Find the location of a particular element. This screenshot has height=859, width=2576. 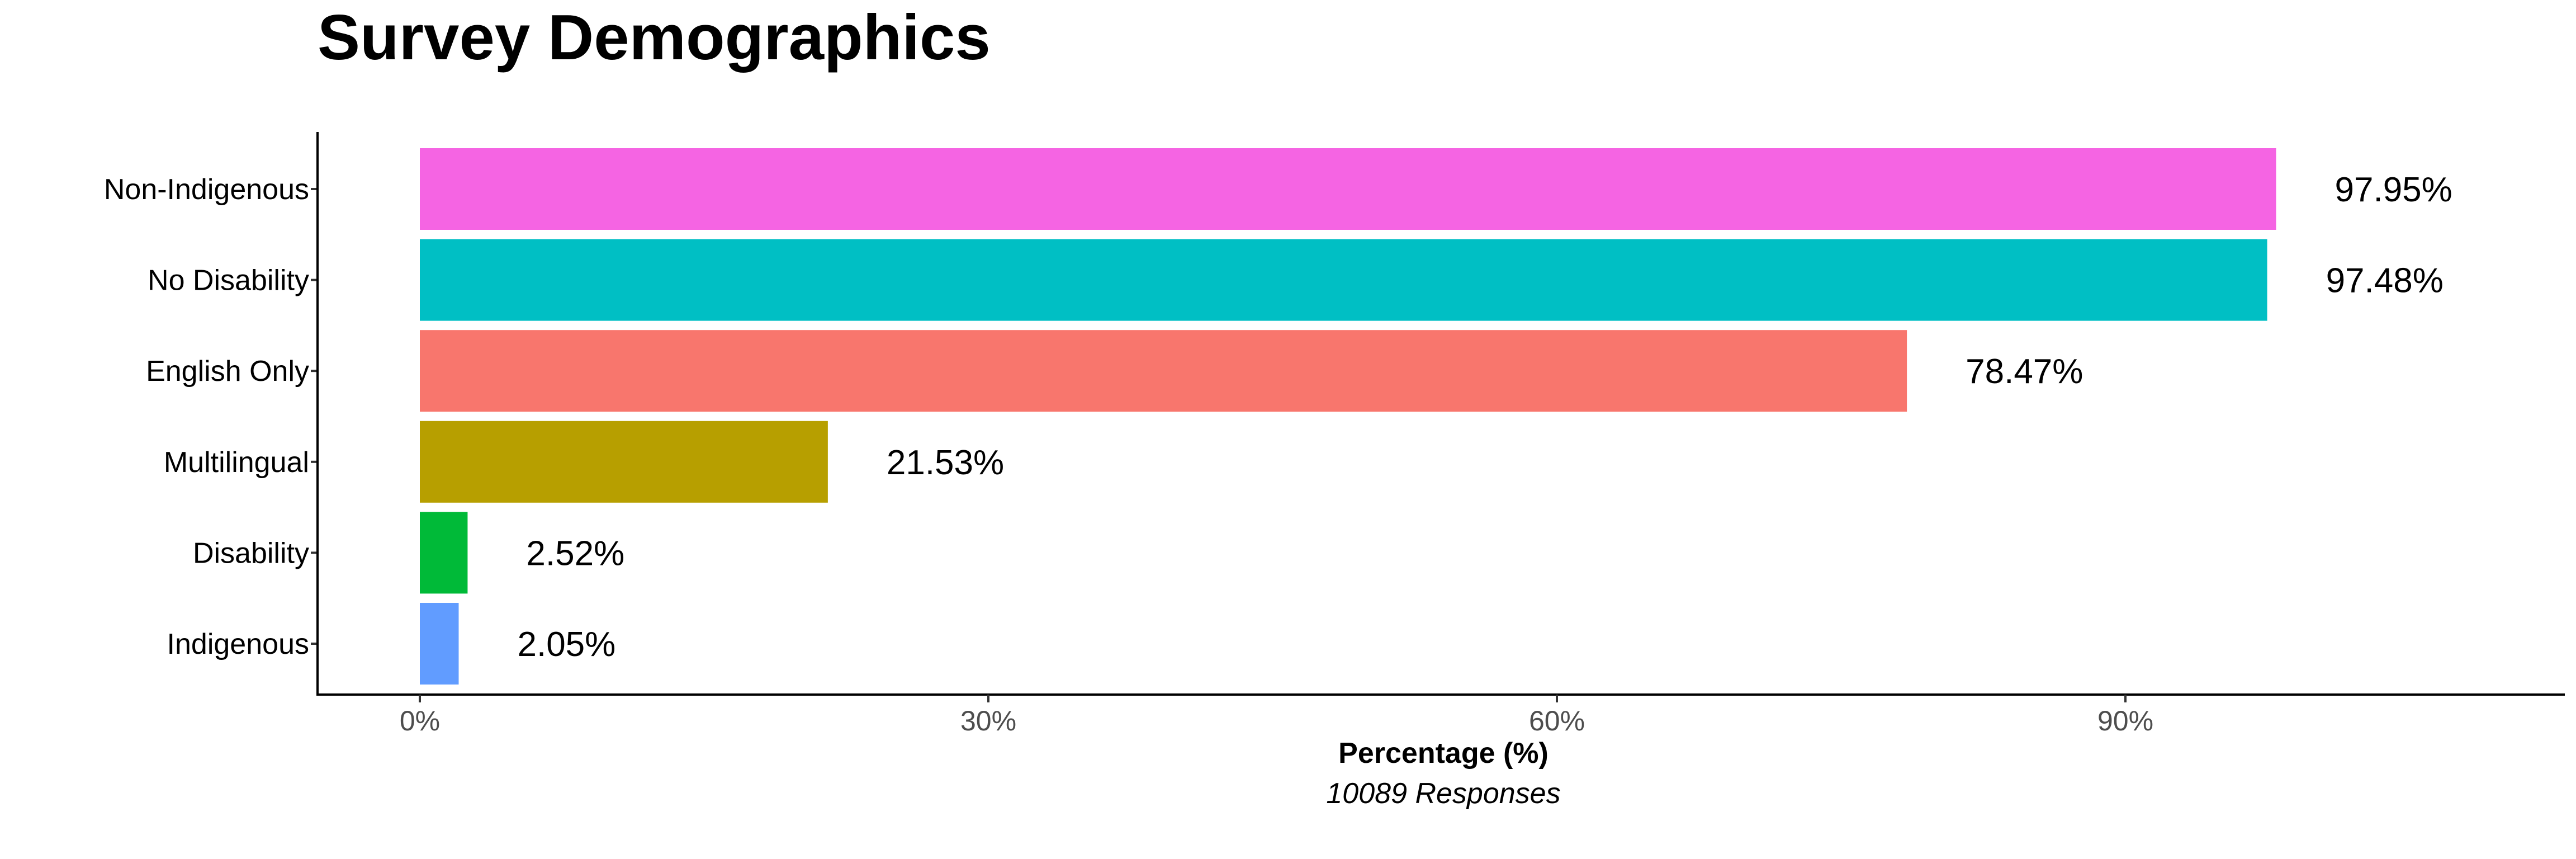

x-tick-label: 0% is located at coordinates (420, 721).